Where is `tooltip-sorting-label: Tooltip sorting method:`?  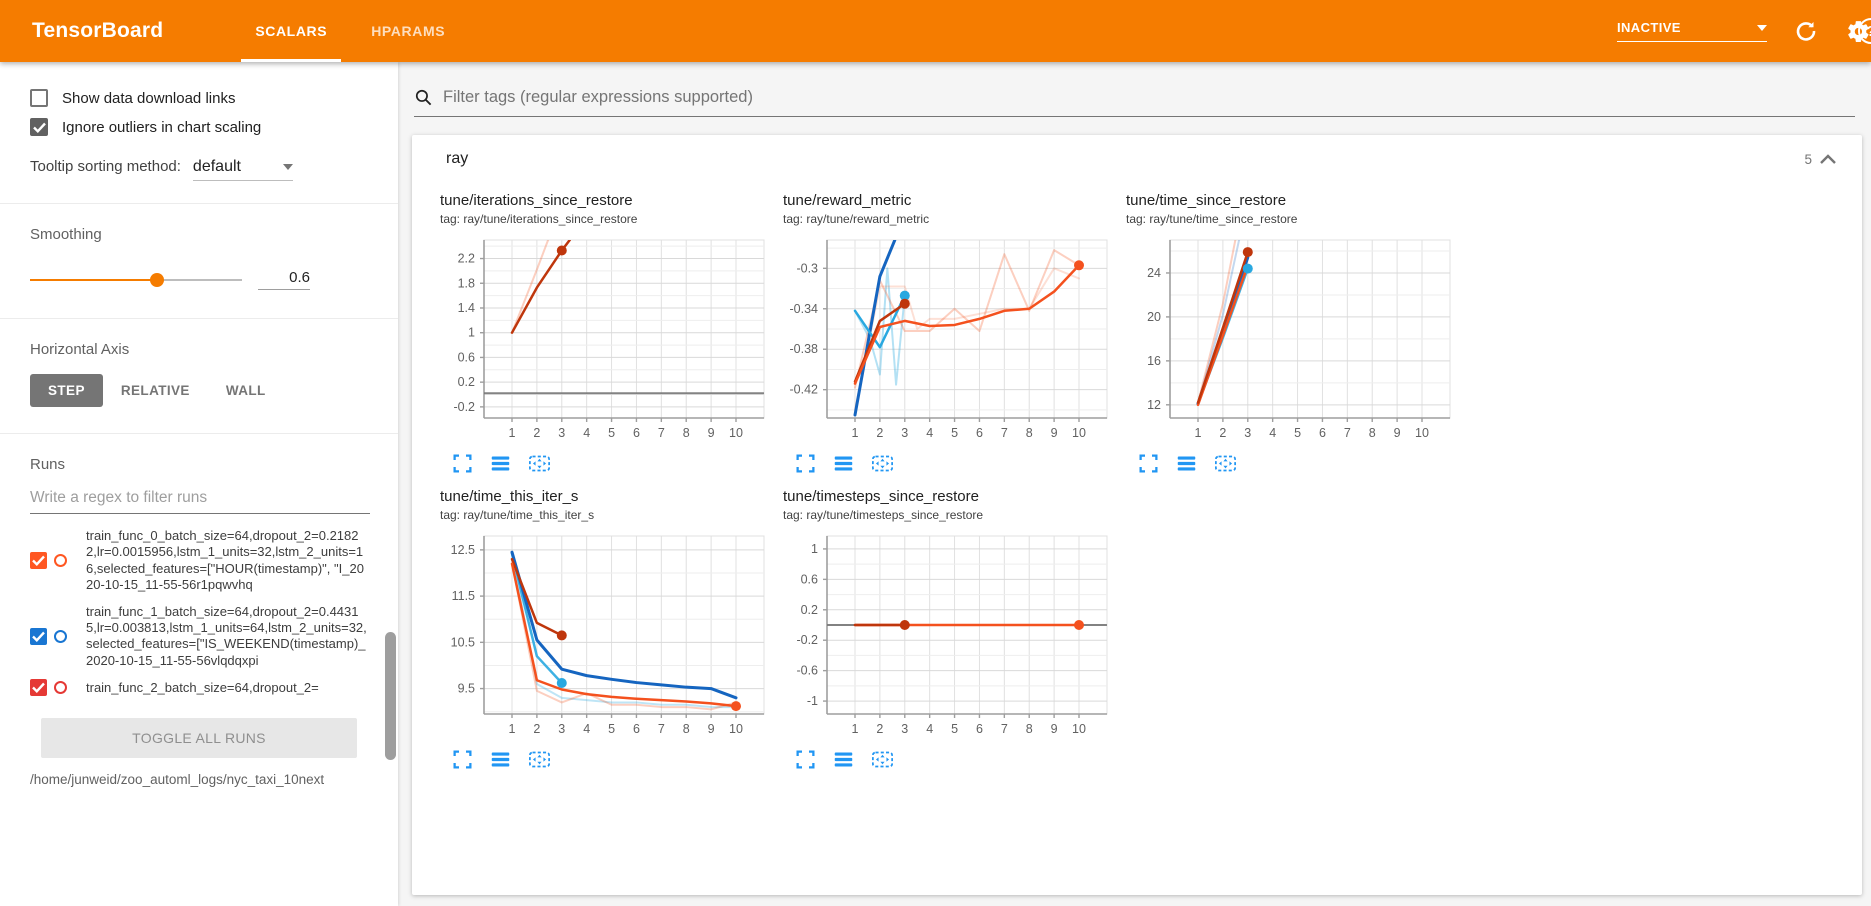
tooltip-sorting-label: Tooltip sorting method: is located at coordinates (105, 166).